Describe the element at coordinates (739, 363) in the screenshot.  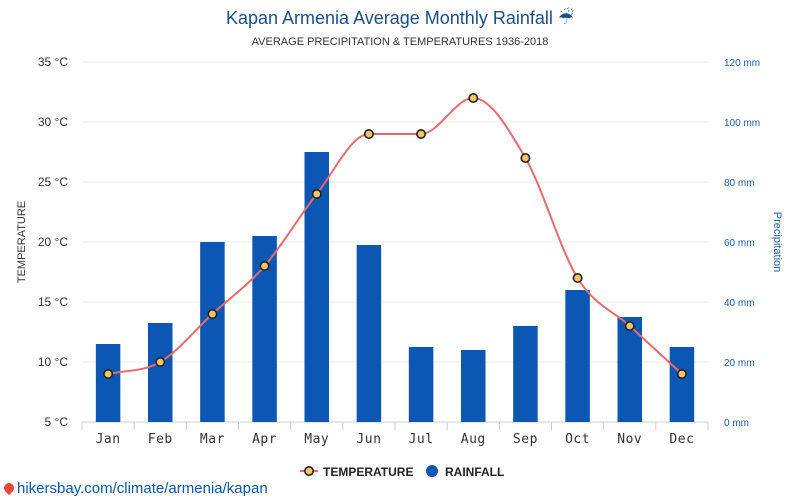
I see `y-right-tick-label: 20 mm` at that location.